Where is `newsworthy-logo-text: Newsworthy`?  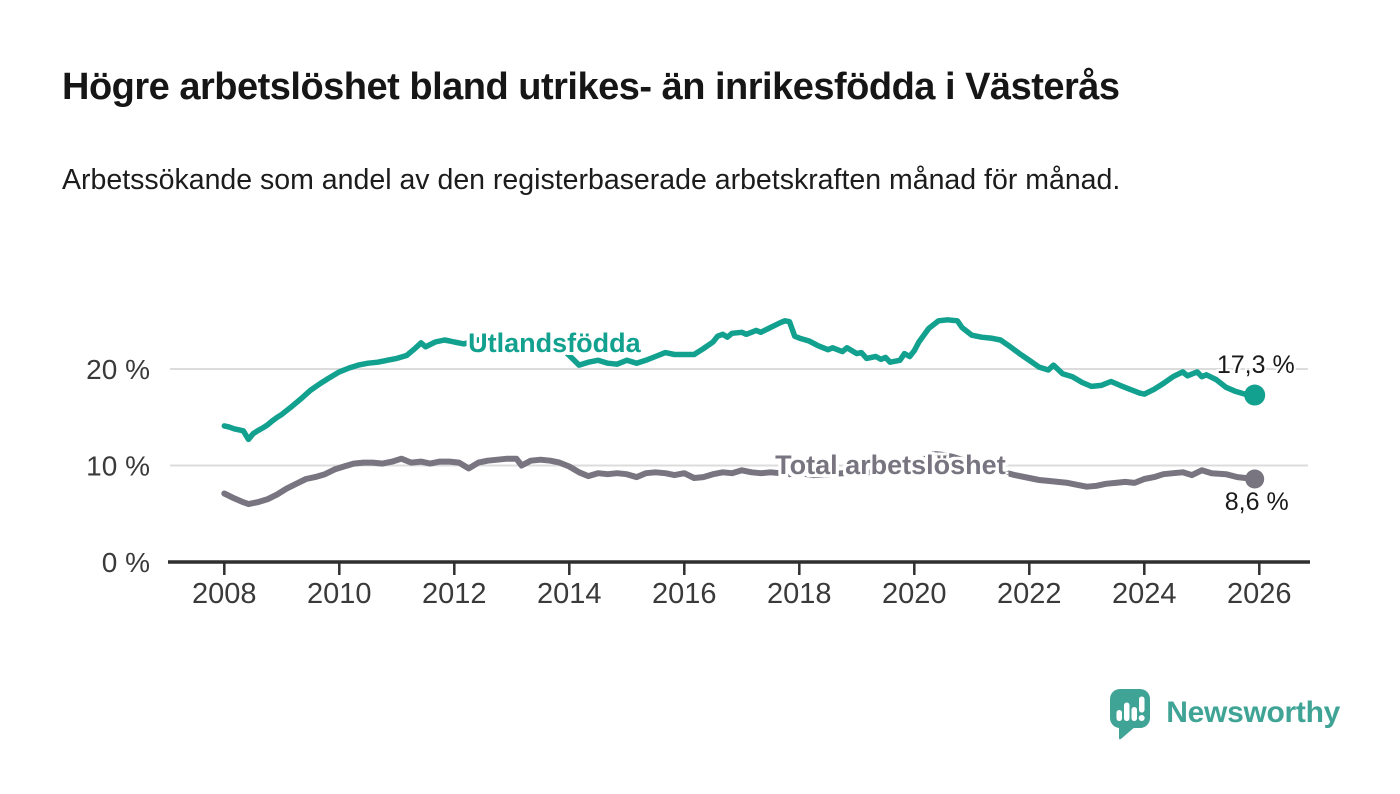
newsworthy-logo-text: Newsworthy is located at coordinates (1253, 712).